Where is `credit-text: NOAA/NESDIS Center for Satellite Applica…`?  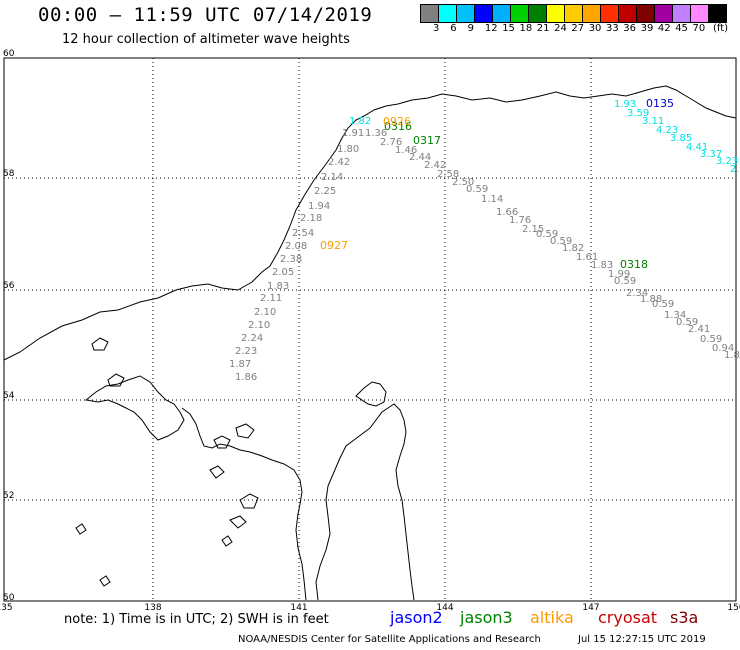 credit-text: NOAA/NESDIS Center for Satellite Applica… is located at coordinates (389, 639).